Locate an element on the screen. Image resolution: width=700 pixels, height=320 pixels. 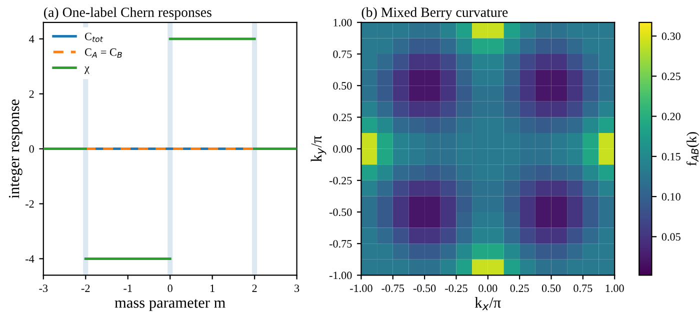
x-tick-label: 0 is located at coordinates (170, 288).